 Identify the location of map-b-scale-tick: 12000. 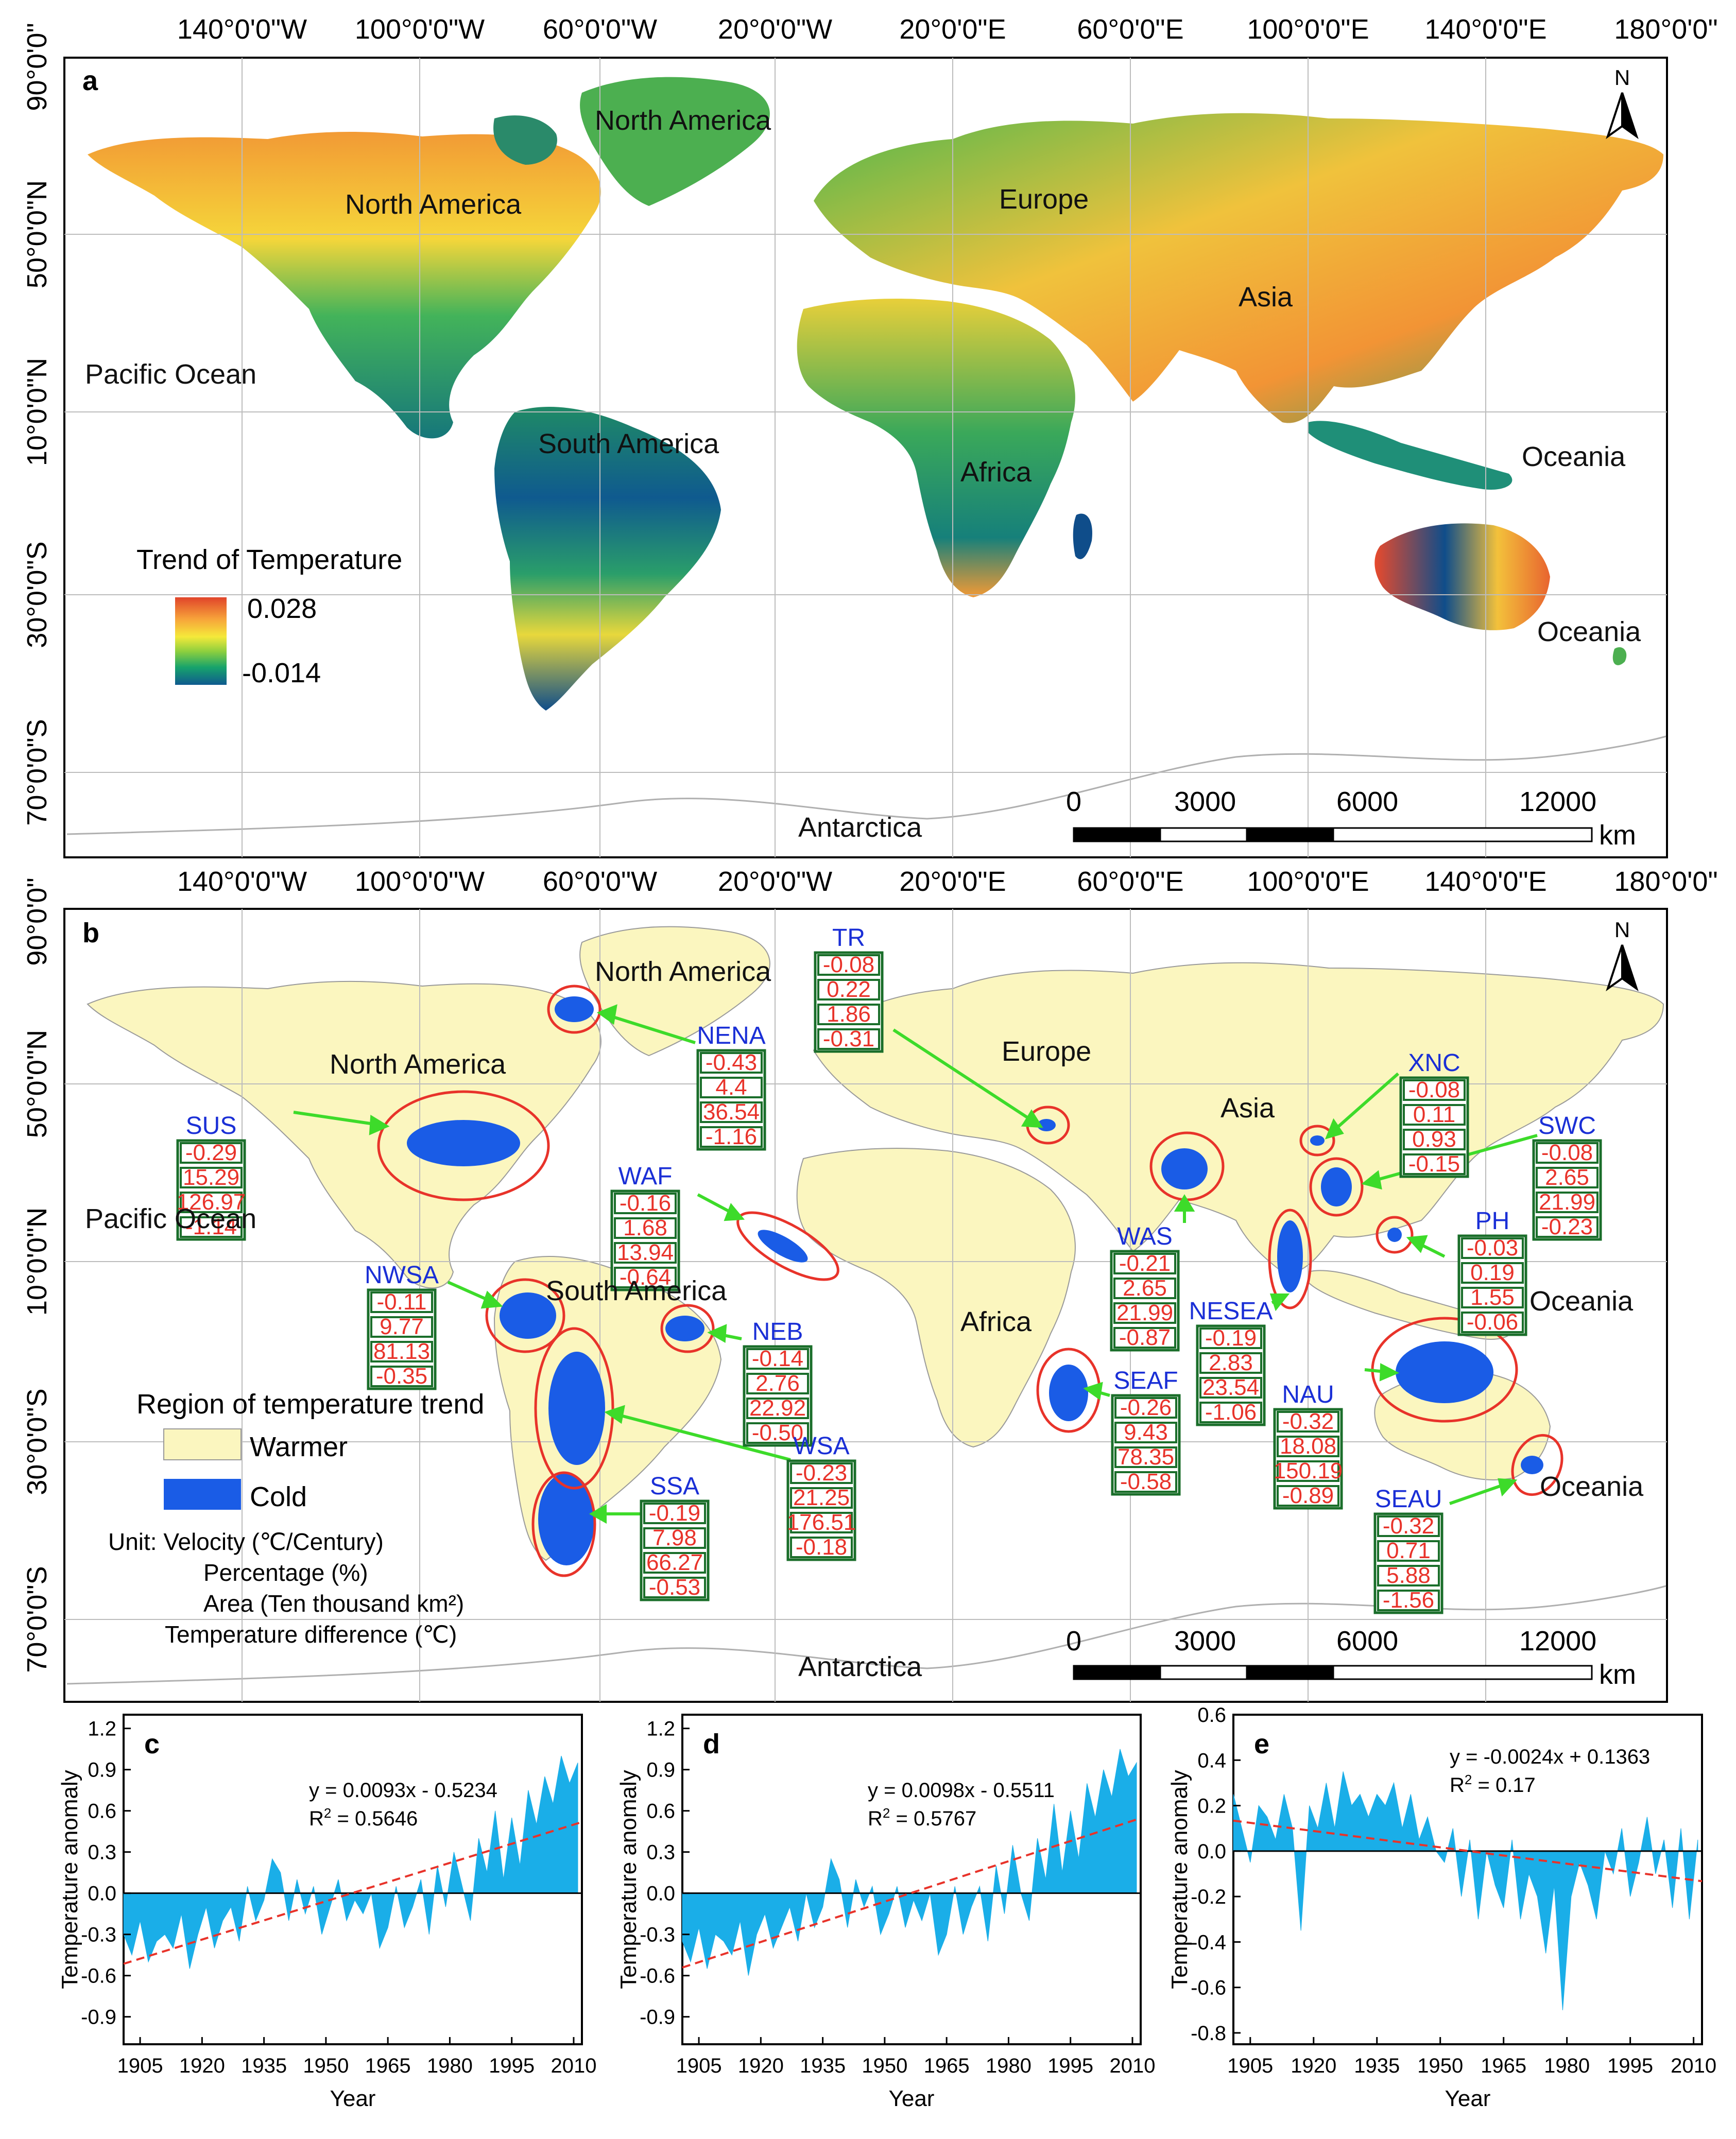
(1558, 1642).